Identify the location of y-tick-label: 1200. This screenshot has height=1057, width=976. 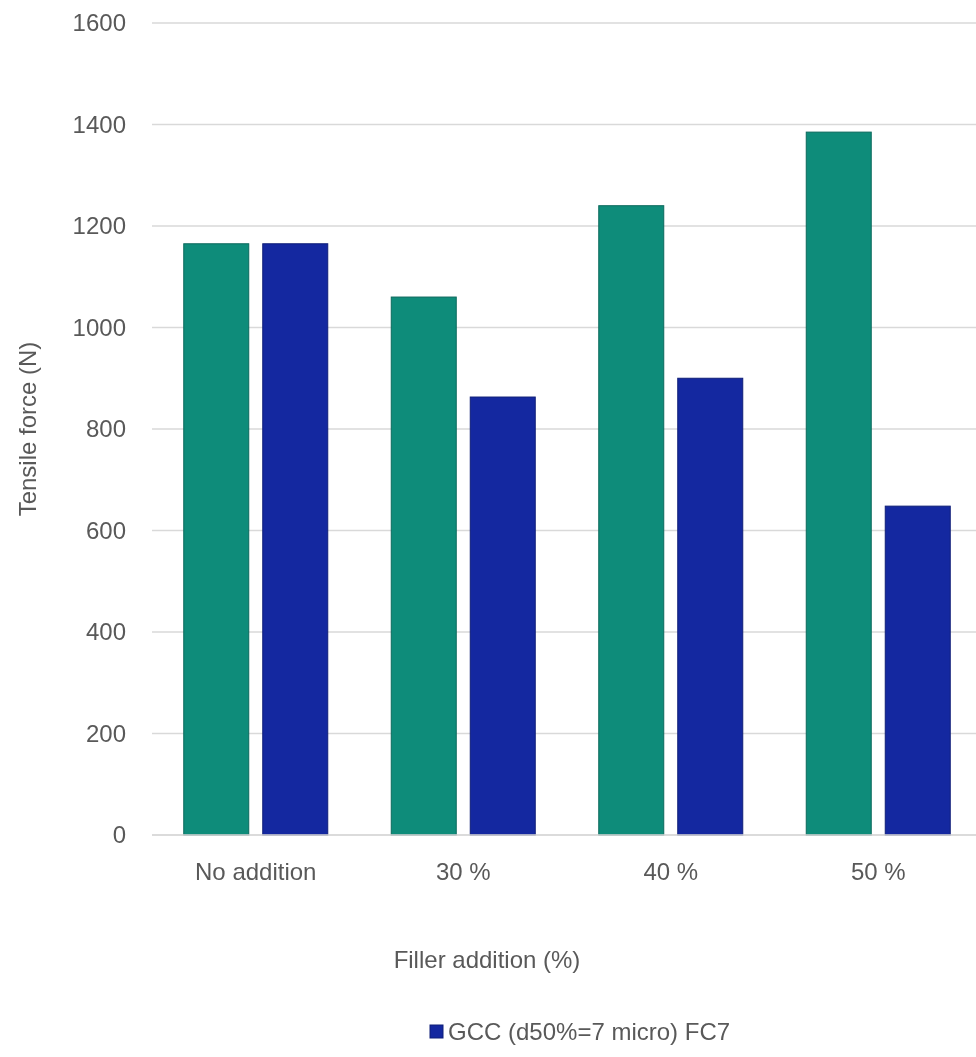
(99, 226).